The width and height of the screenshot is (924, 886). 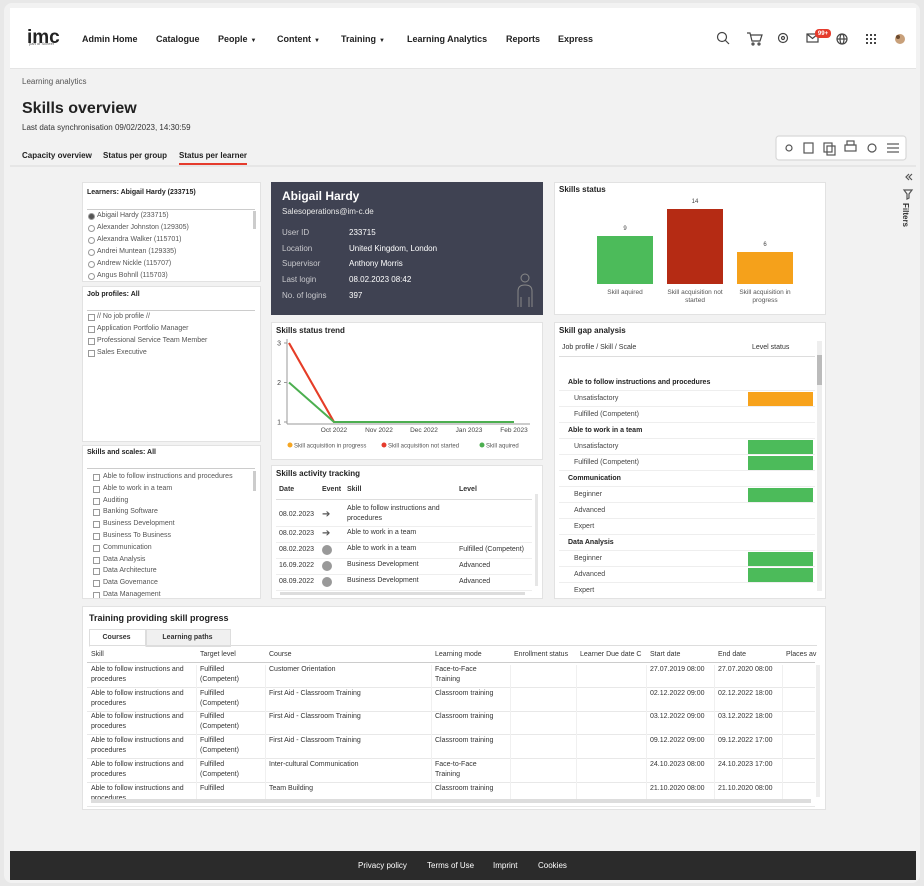 What do you see at coordinates (122, 352) in the screenshot?
I see `job-profile-option: Sales Executive` at bounding box center [122, 352].